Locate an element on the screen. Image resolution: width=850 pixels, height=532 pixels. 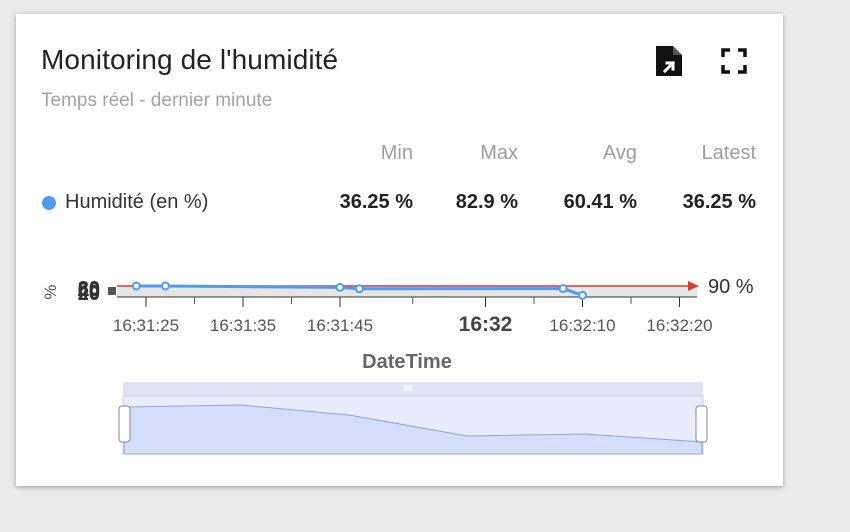
fullscreen-button is located at coordinates (734, 61).